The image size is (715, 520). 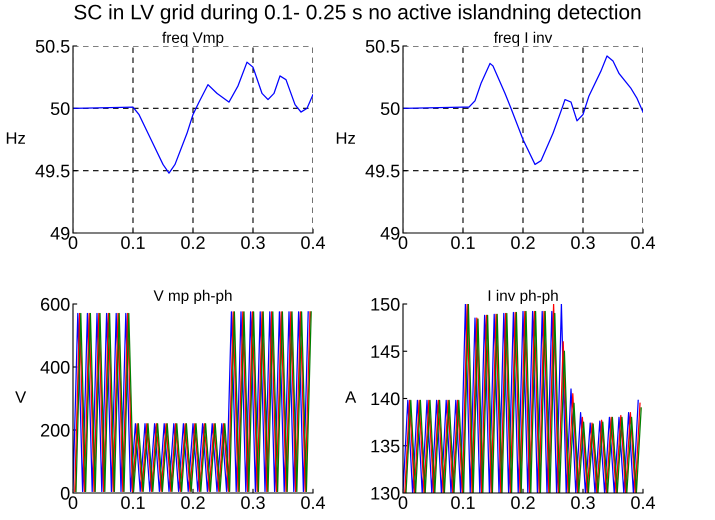 I want to click on y-tick-label: 130, so click(x=385, y=493).